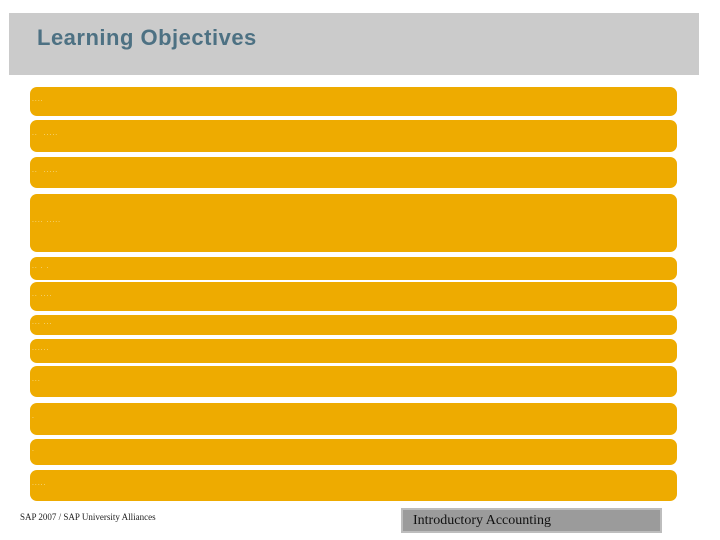 This screenshot has width=720, height=540. I want to click on objective-text-illegible: ··· ···, so click(42, 324).